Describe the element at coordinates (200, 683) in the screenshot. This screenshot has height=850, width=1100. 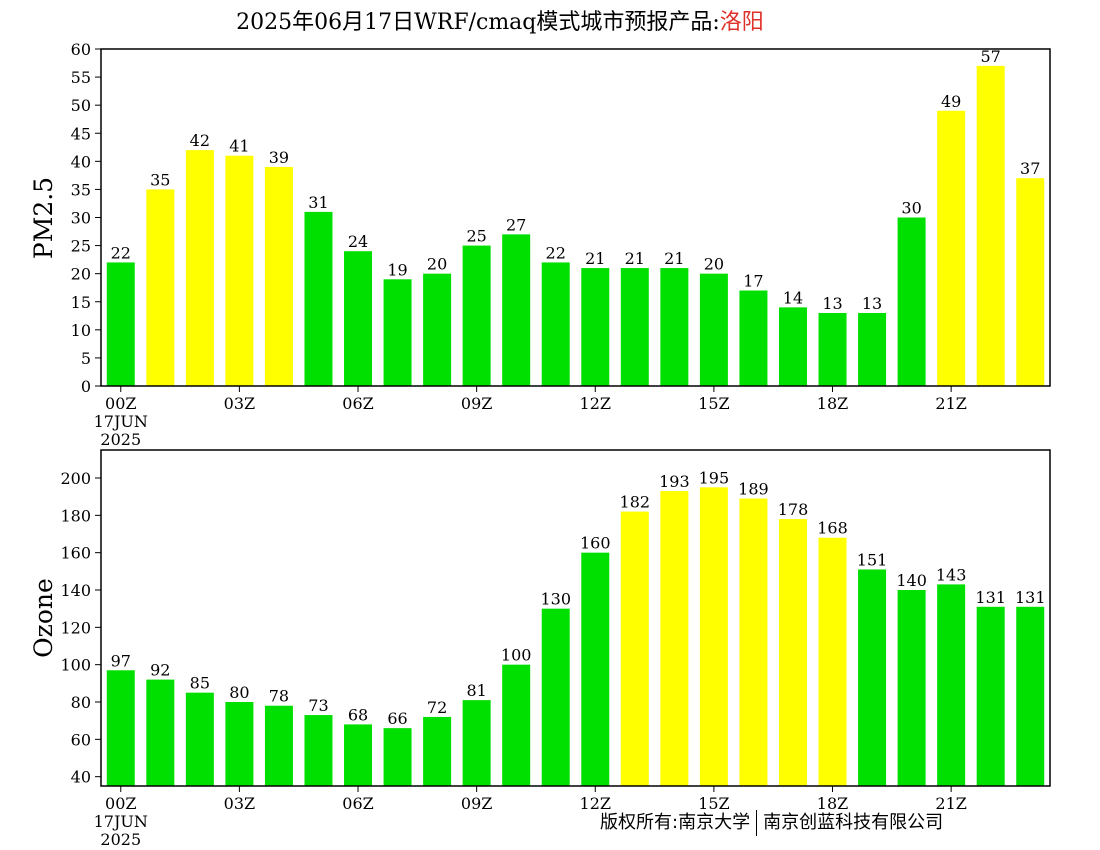
I see `bar-value-label: 85` at that location.